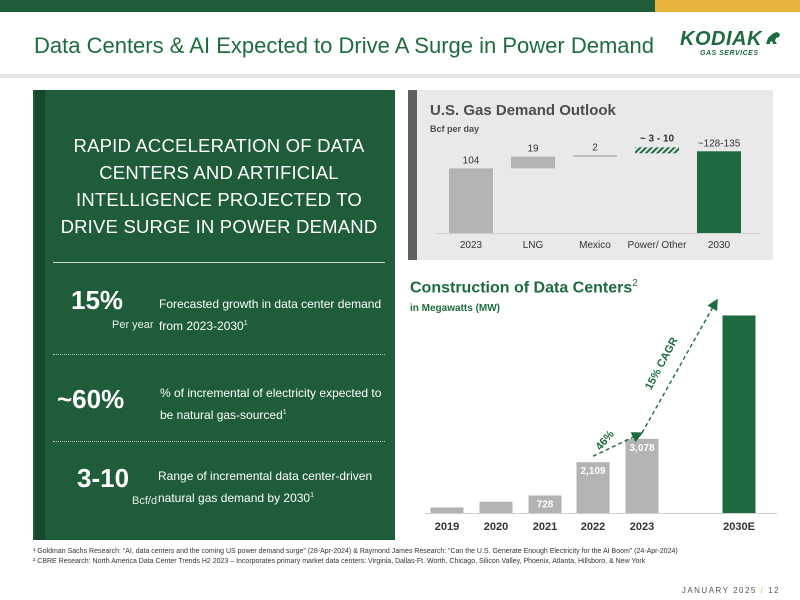 Image resolution: width=800 pixels, height=600 pixels. I want to click on construction-title-text: Construction of Data Centers, so click(521, 288).